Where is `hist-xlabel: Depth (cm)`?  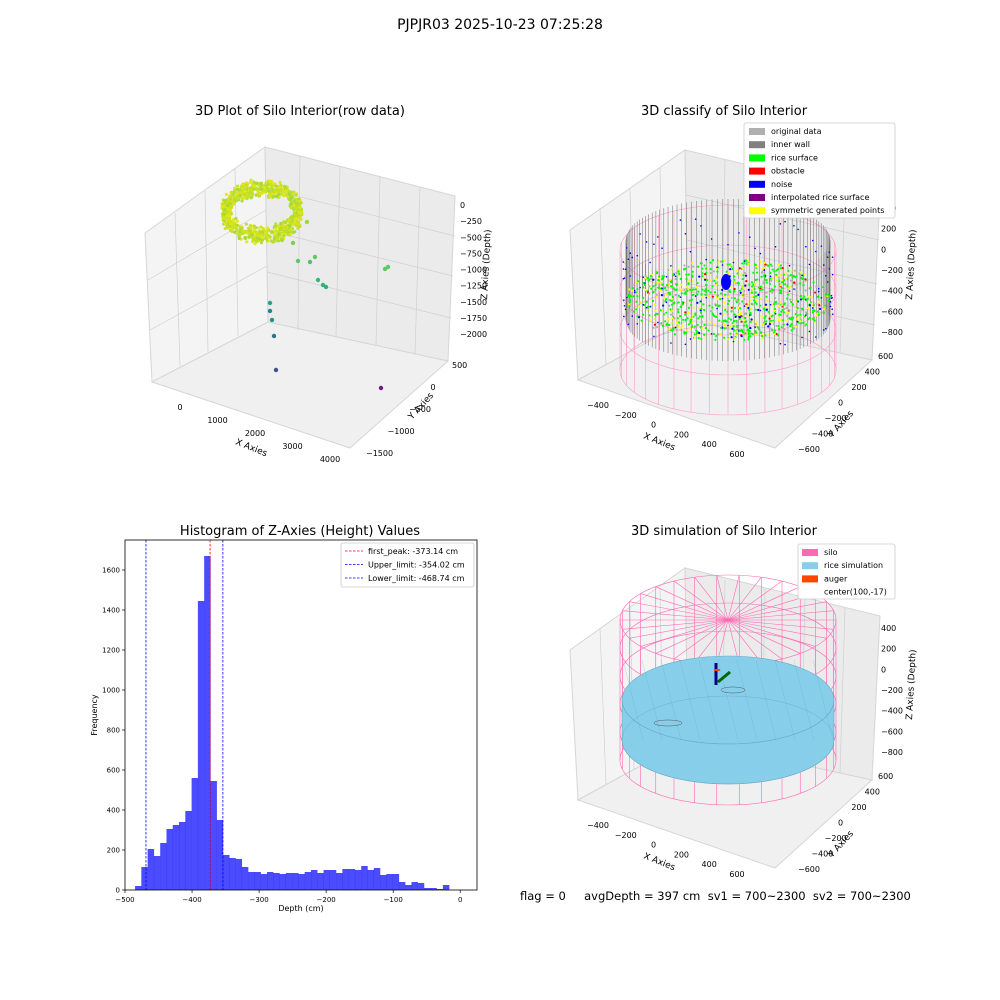
hist-xlabel: Depth (cm) is located at coordinates (300, 908).